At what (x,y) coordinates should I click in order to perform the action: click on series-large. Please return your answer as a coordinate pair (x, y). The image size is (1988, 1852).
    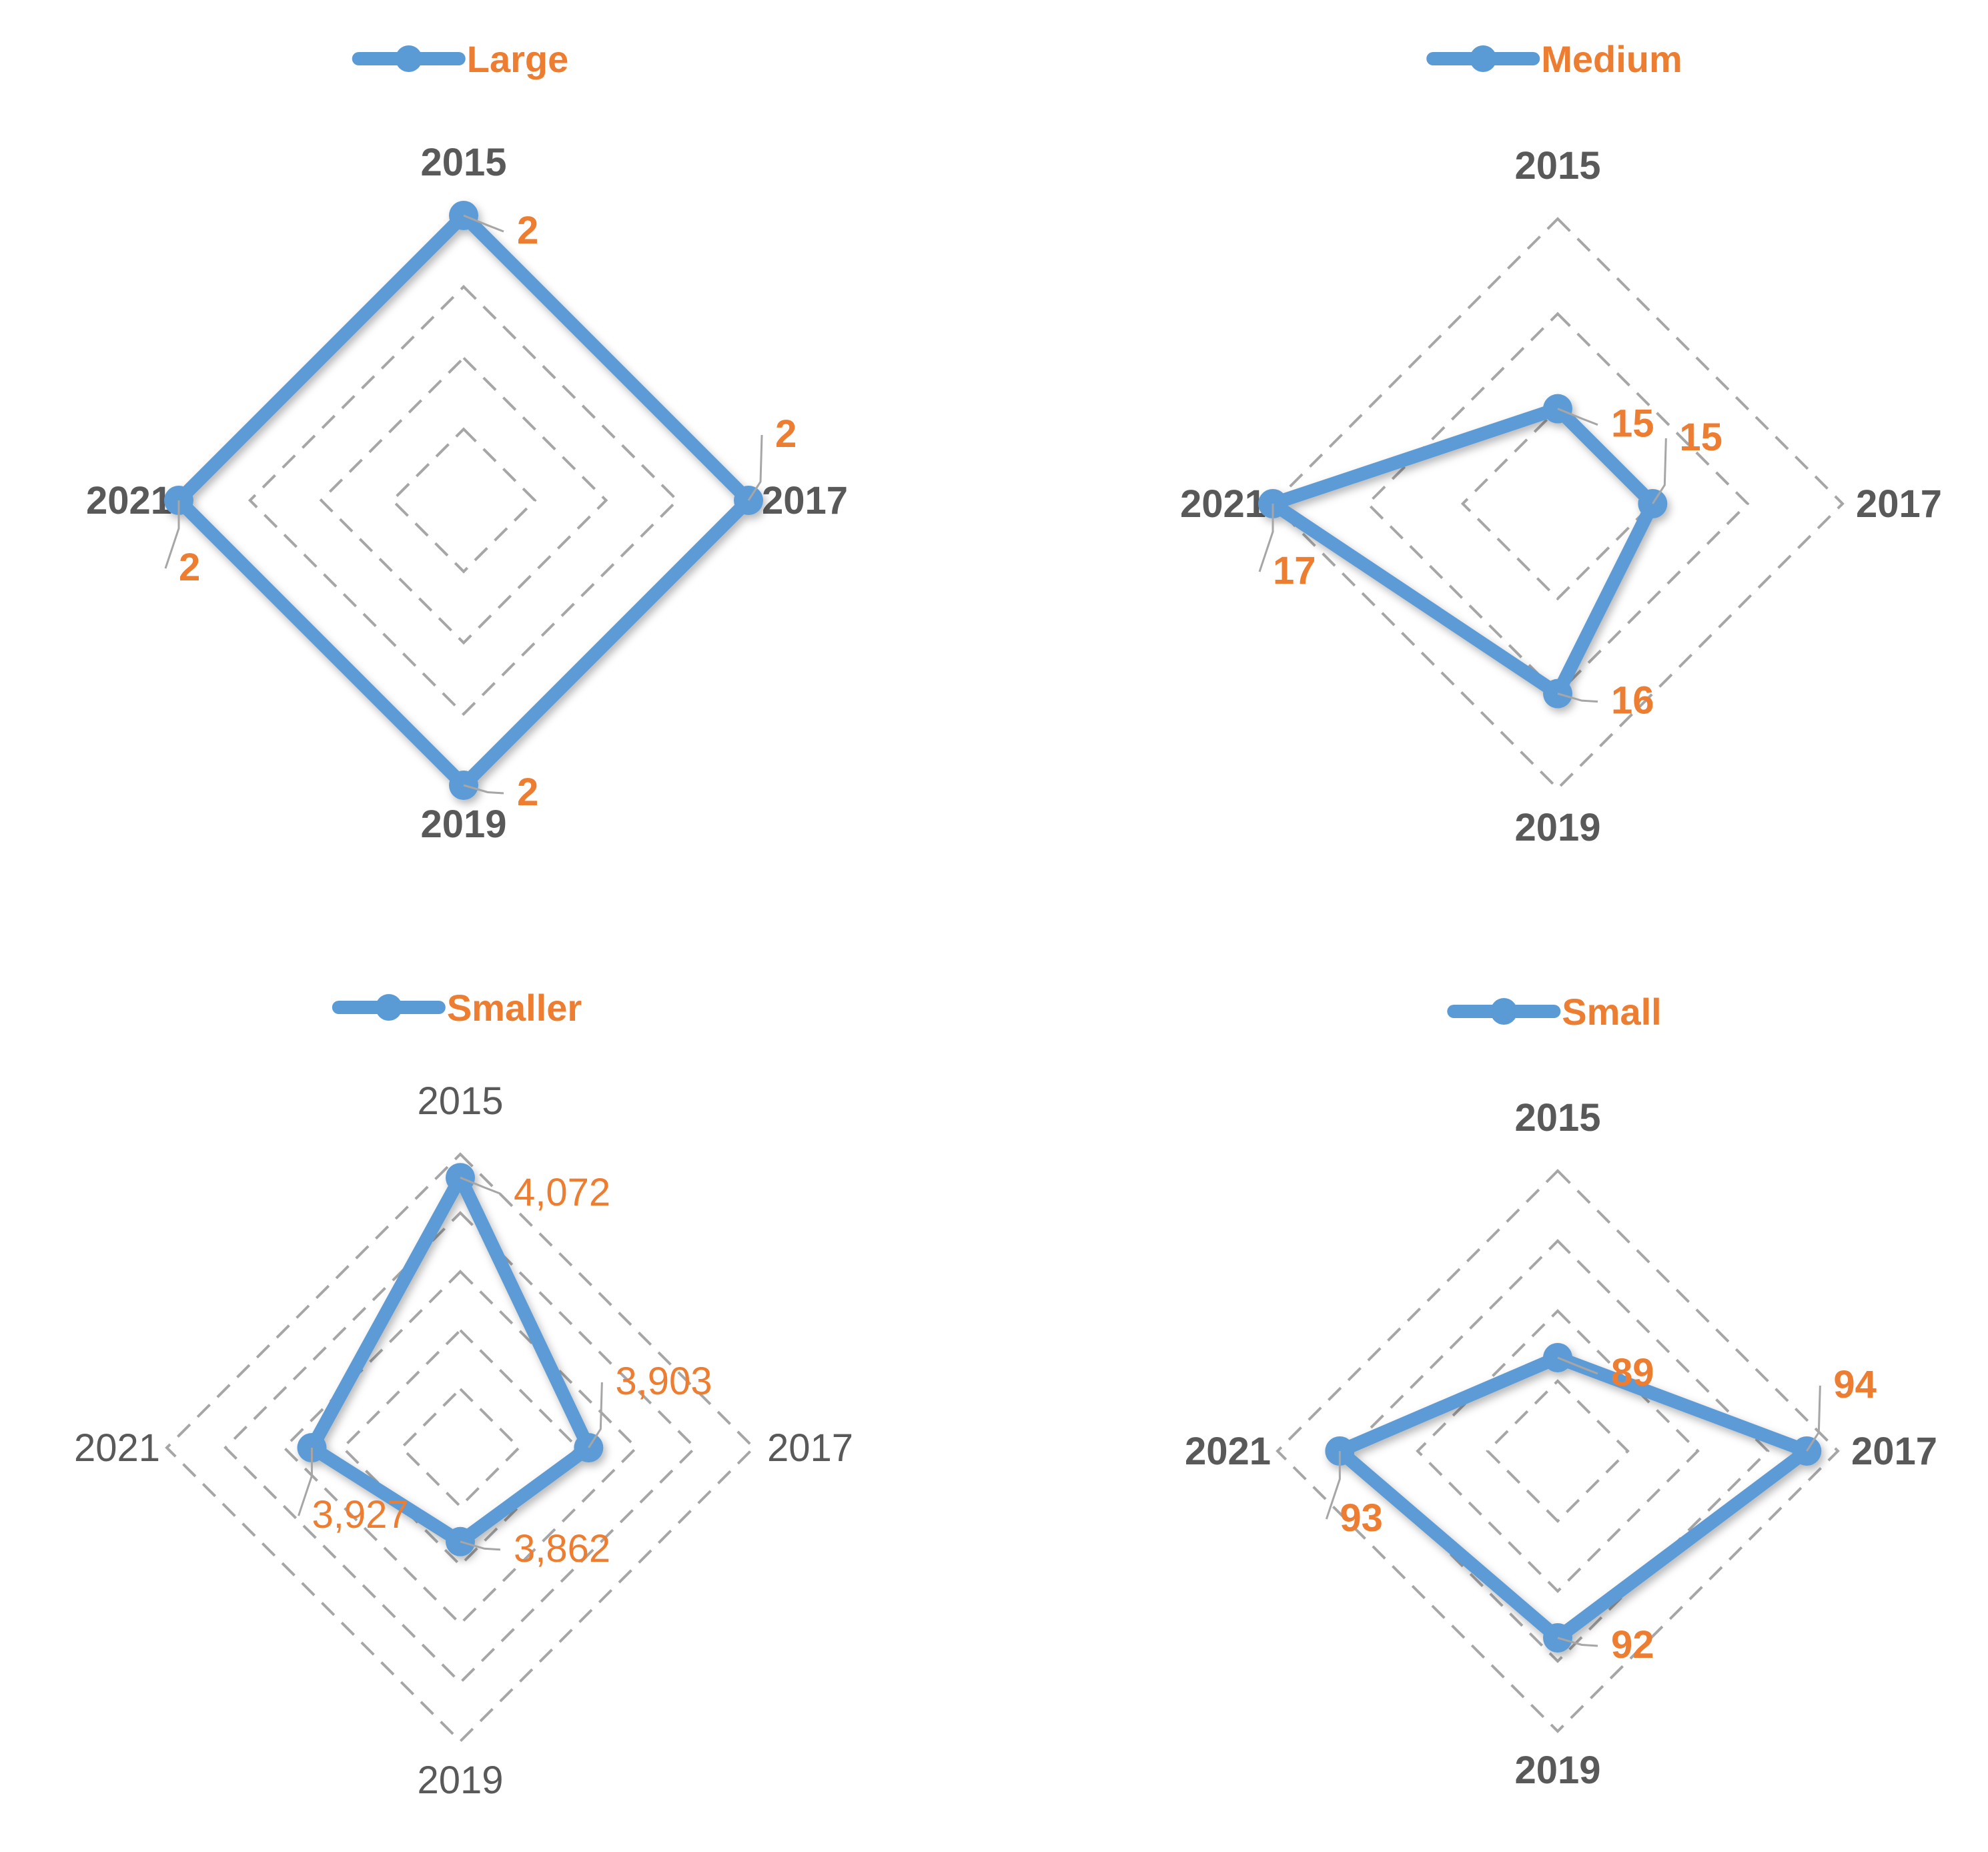
    Looking at the image, I should click on (463, 500).